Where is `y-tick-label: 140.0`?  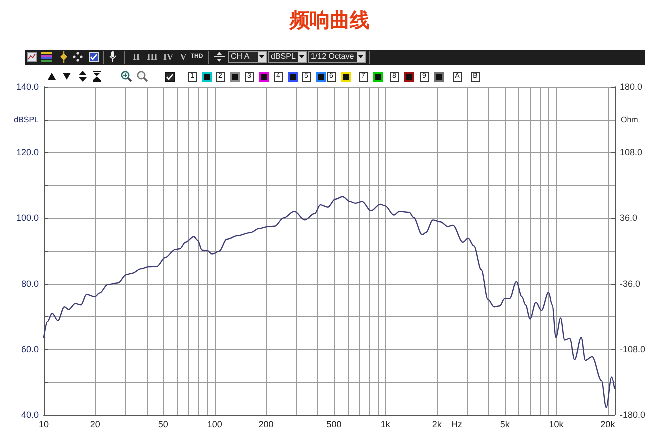
y-tick-label: 140.0 is located at coordinates (27, 87).